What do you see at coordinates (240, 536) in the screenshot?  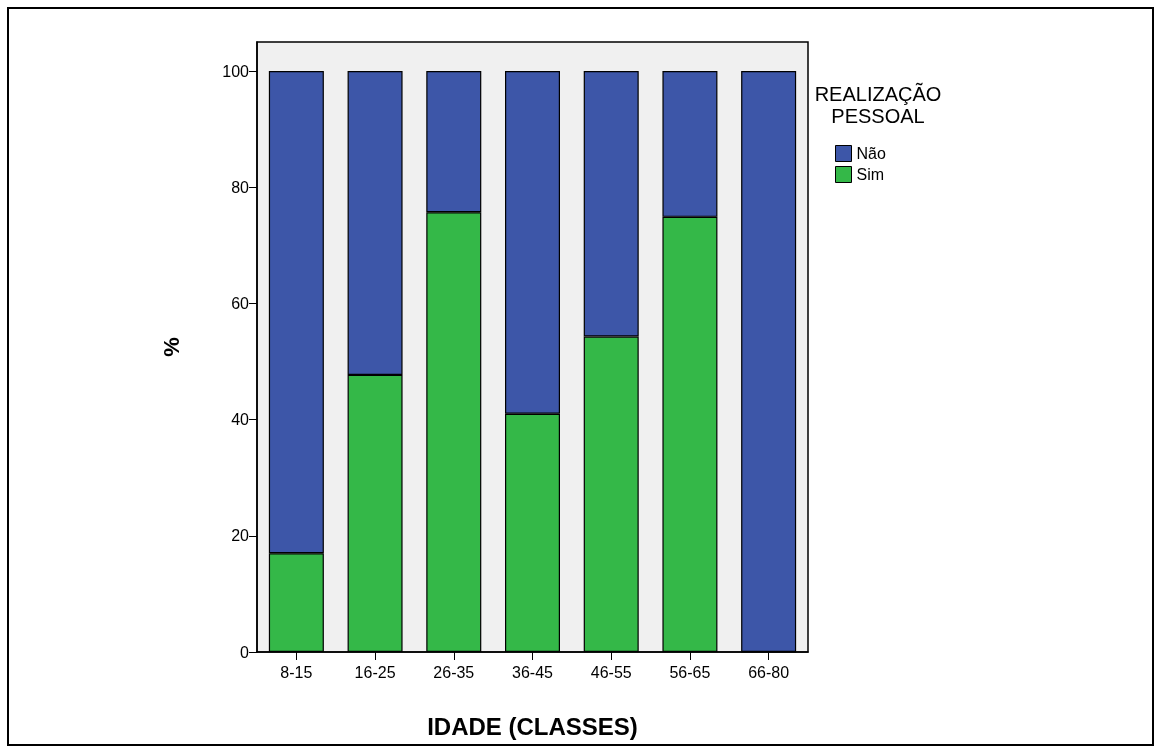 I see `y-tick-label: 20` at bounding box center [240, 536].